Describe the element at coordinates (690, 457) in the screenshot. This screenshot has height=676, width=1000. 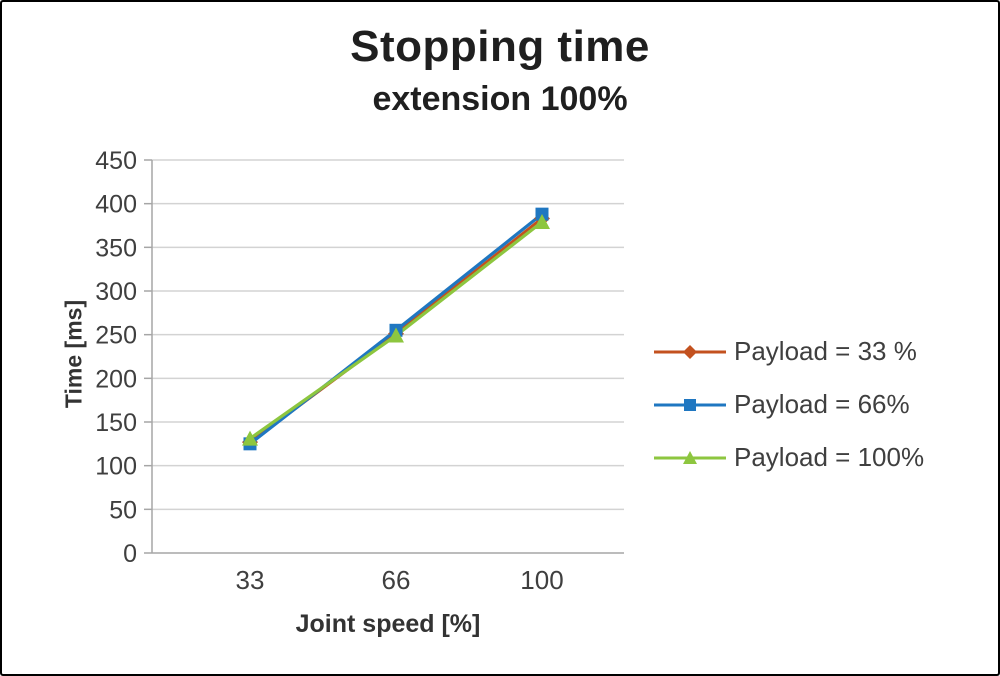
I see `legend-sample-triangle-icon` at that location.